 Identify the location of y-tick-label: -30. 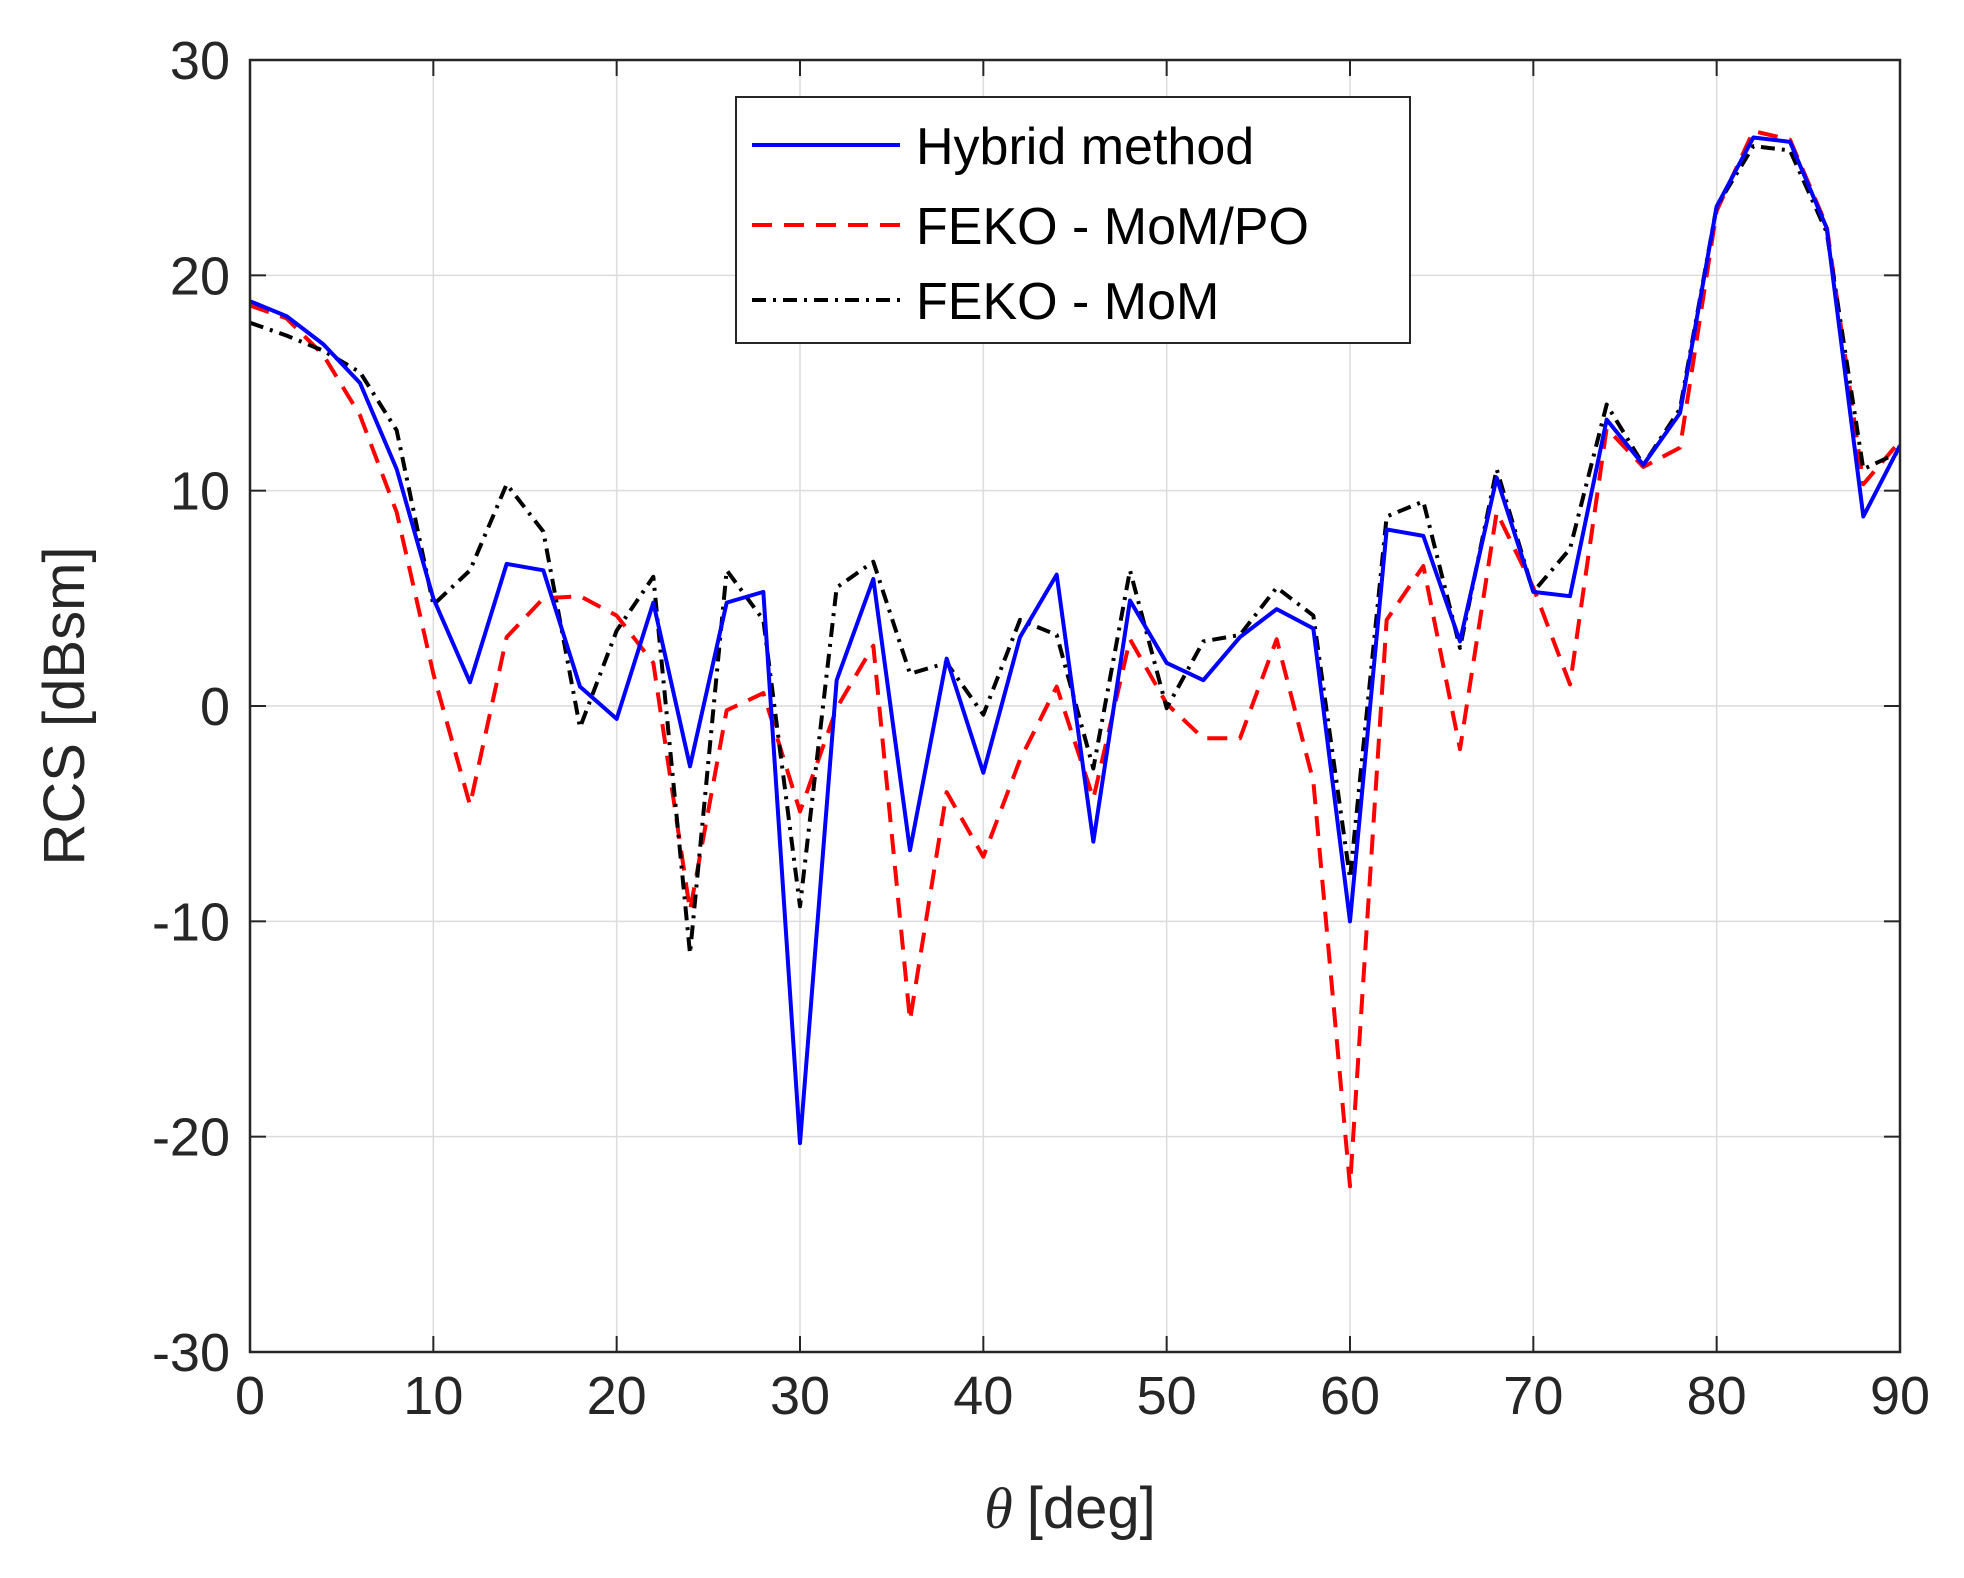
(191, 1353).